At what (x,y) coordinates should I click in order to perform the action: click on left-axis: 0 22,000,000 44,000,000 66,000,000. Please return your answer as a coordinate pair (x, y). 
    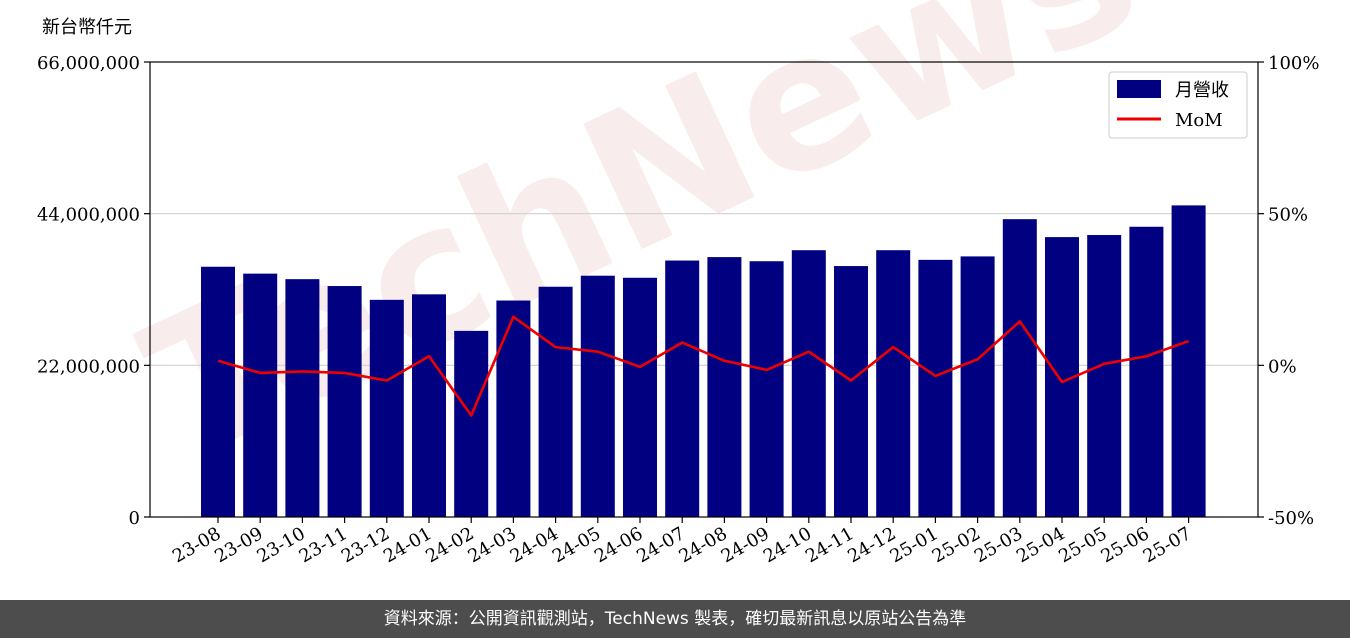
    Looking at the image, I should click on (93, 291).